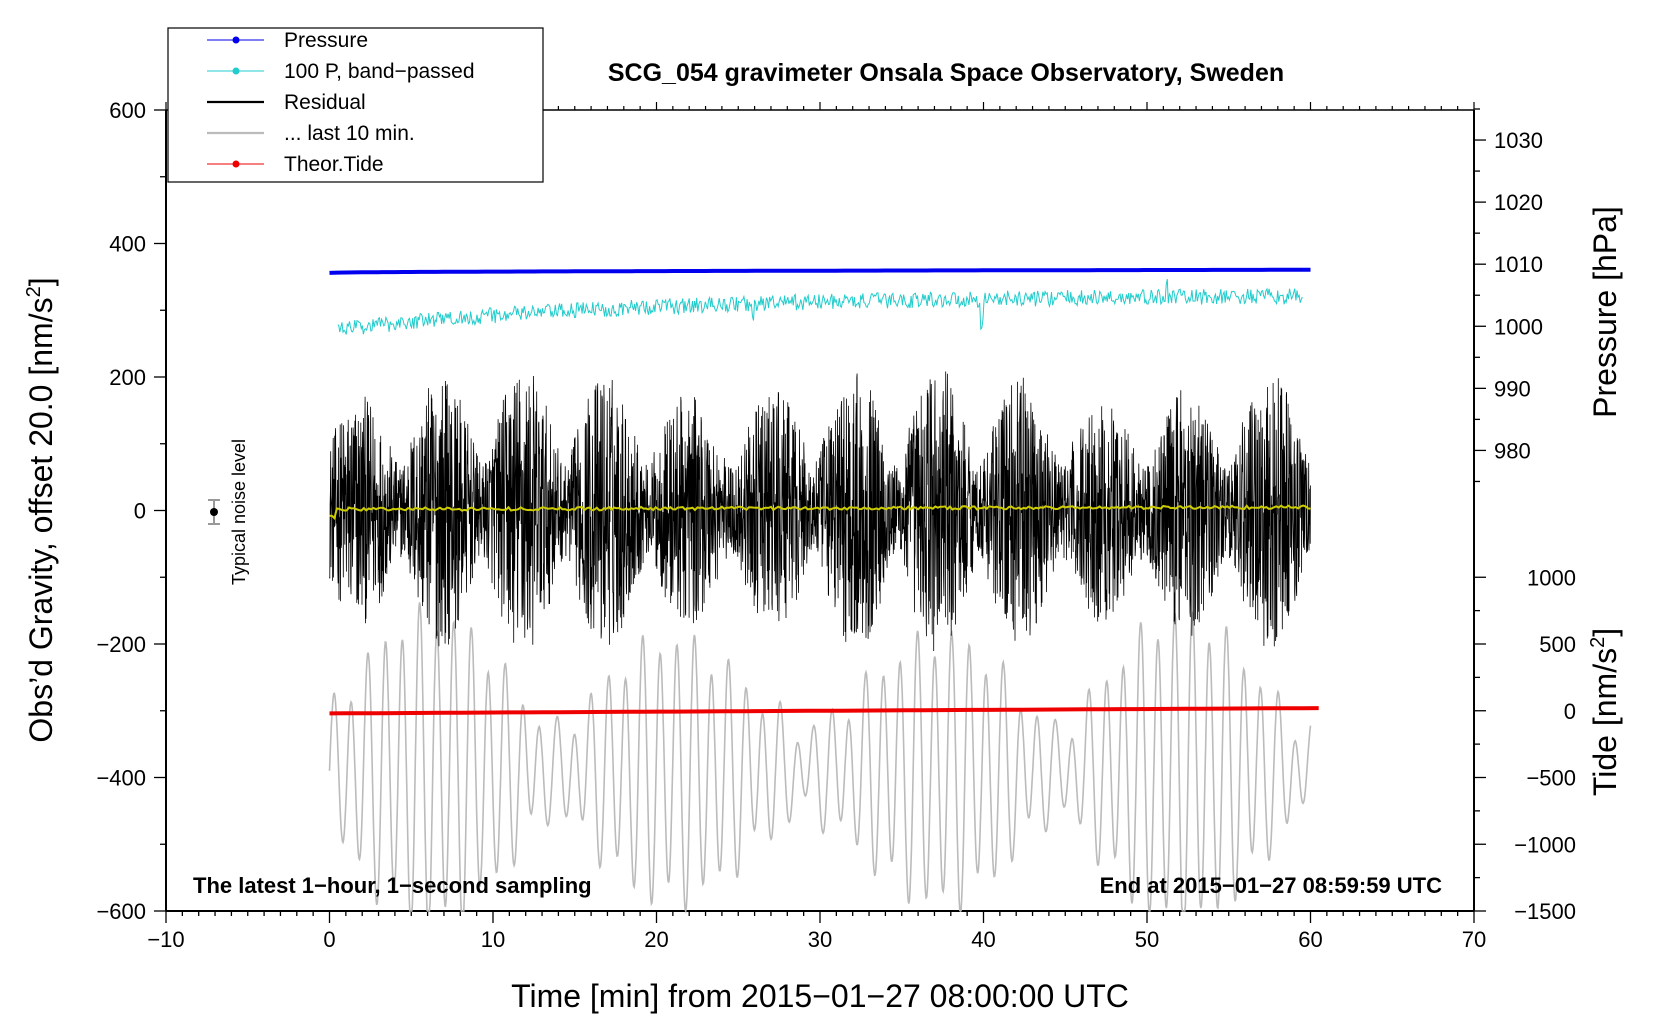  Describe the element at coordinates (493, 939) in the screenshot. I see `x-tick-label: 10` at that location.